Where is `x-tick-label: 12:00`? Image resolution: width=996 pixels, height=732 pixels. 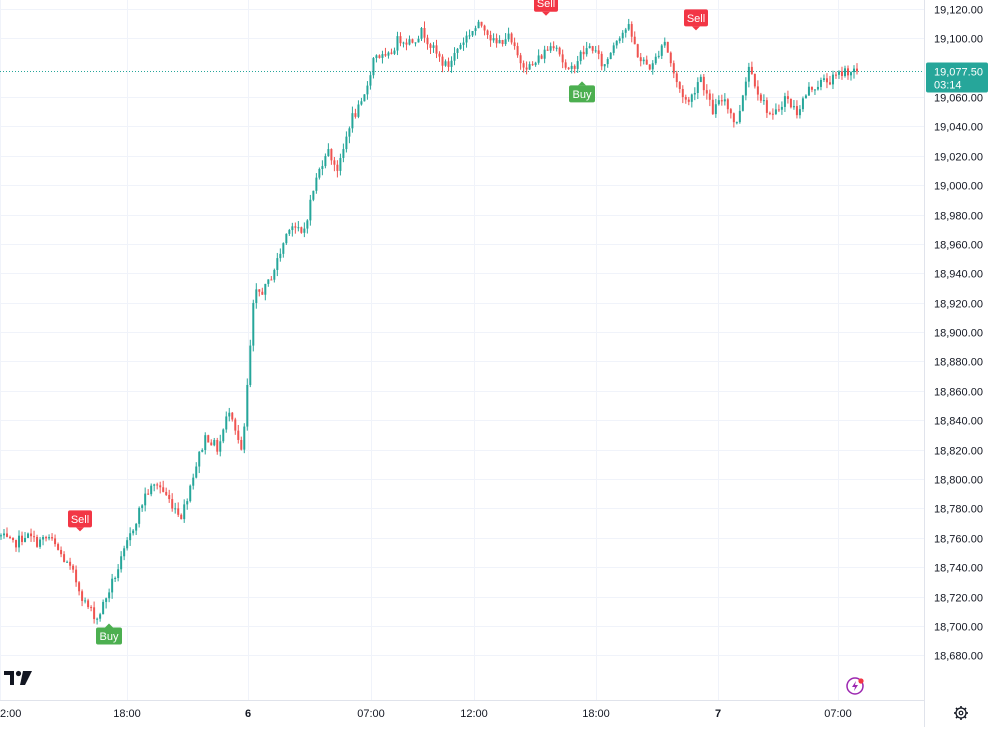 x-tick-label: 12:00 is located at coordinates (474, 714).